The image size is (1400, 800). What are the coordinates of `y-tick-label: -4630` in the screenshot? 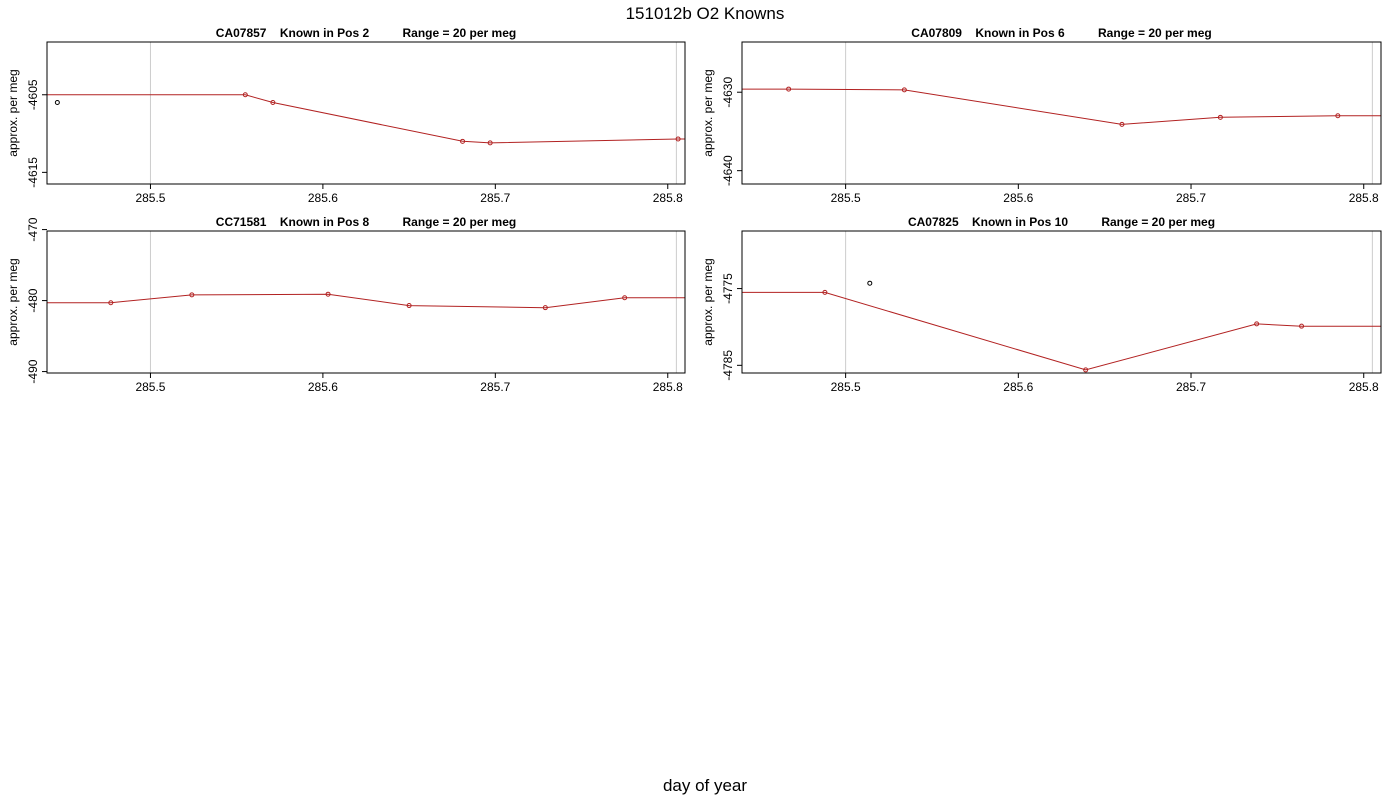 It's located at (728, 92).